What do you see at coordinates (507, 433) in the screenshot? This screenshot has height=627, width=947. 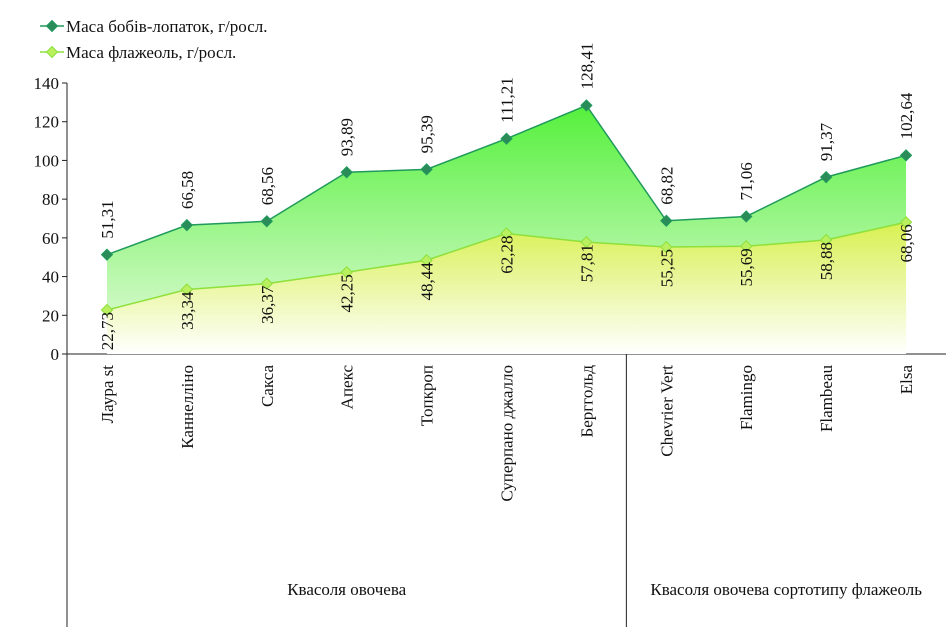 I see `x-tick-label: Суперпано джалло` at bounding box center [507, 433].